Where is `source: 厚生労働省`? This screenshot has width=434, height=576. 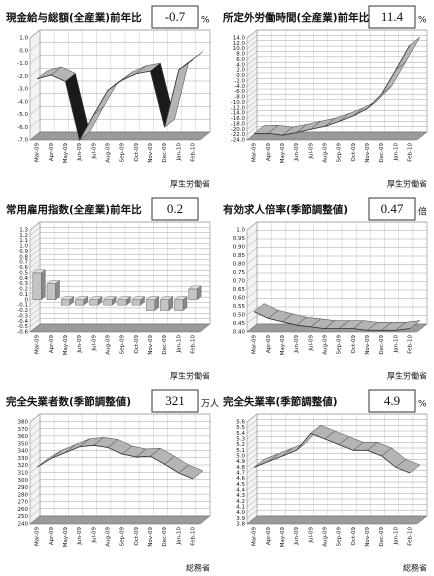 source: 厚生労働省 is located at coordinates (190, 184).